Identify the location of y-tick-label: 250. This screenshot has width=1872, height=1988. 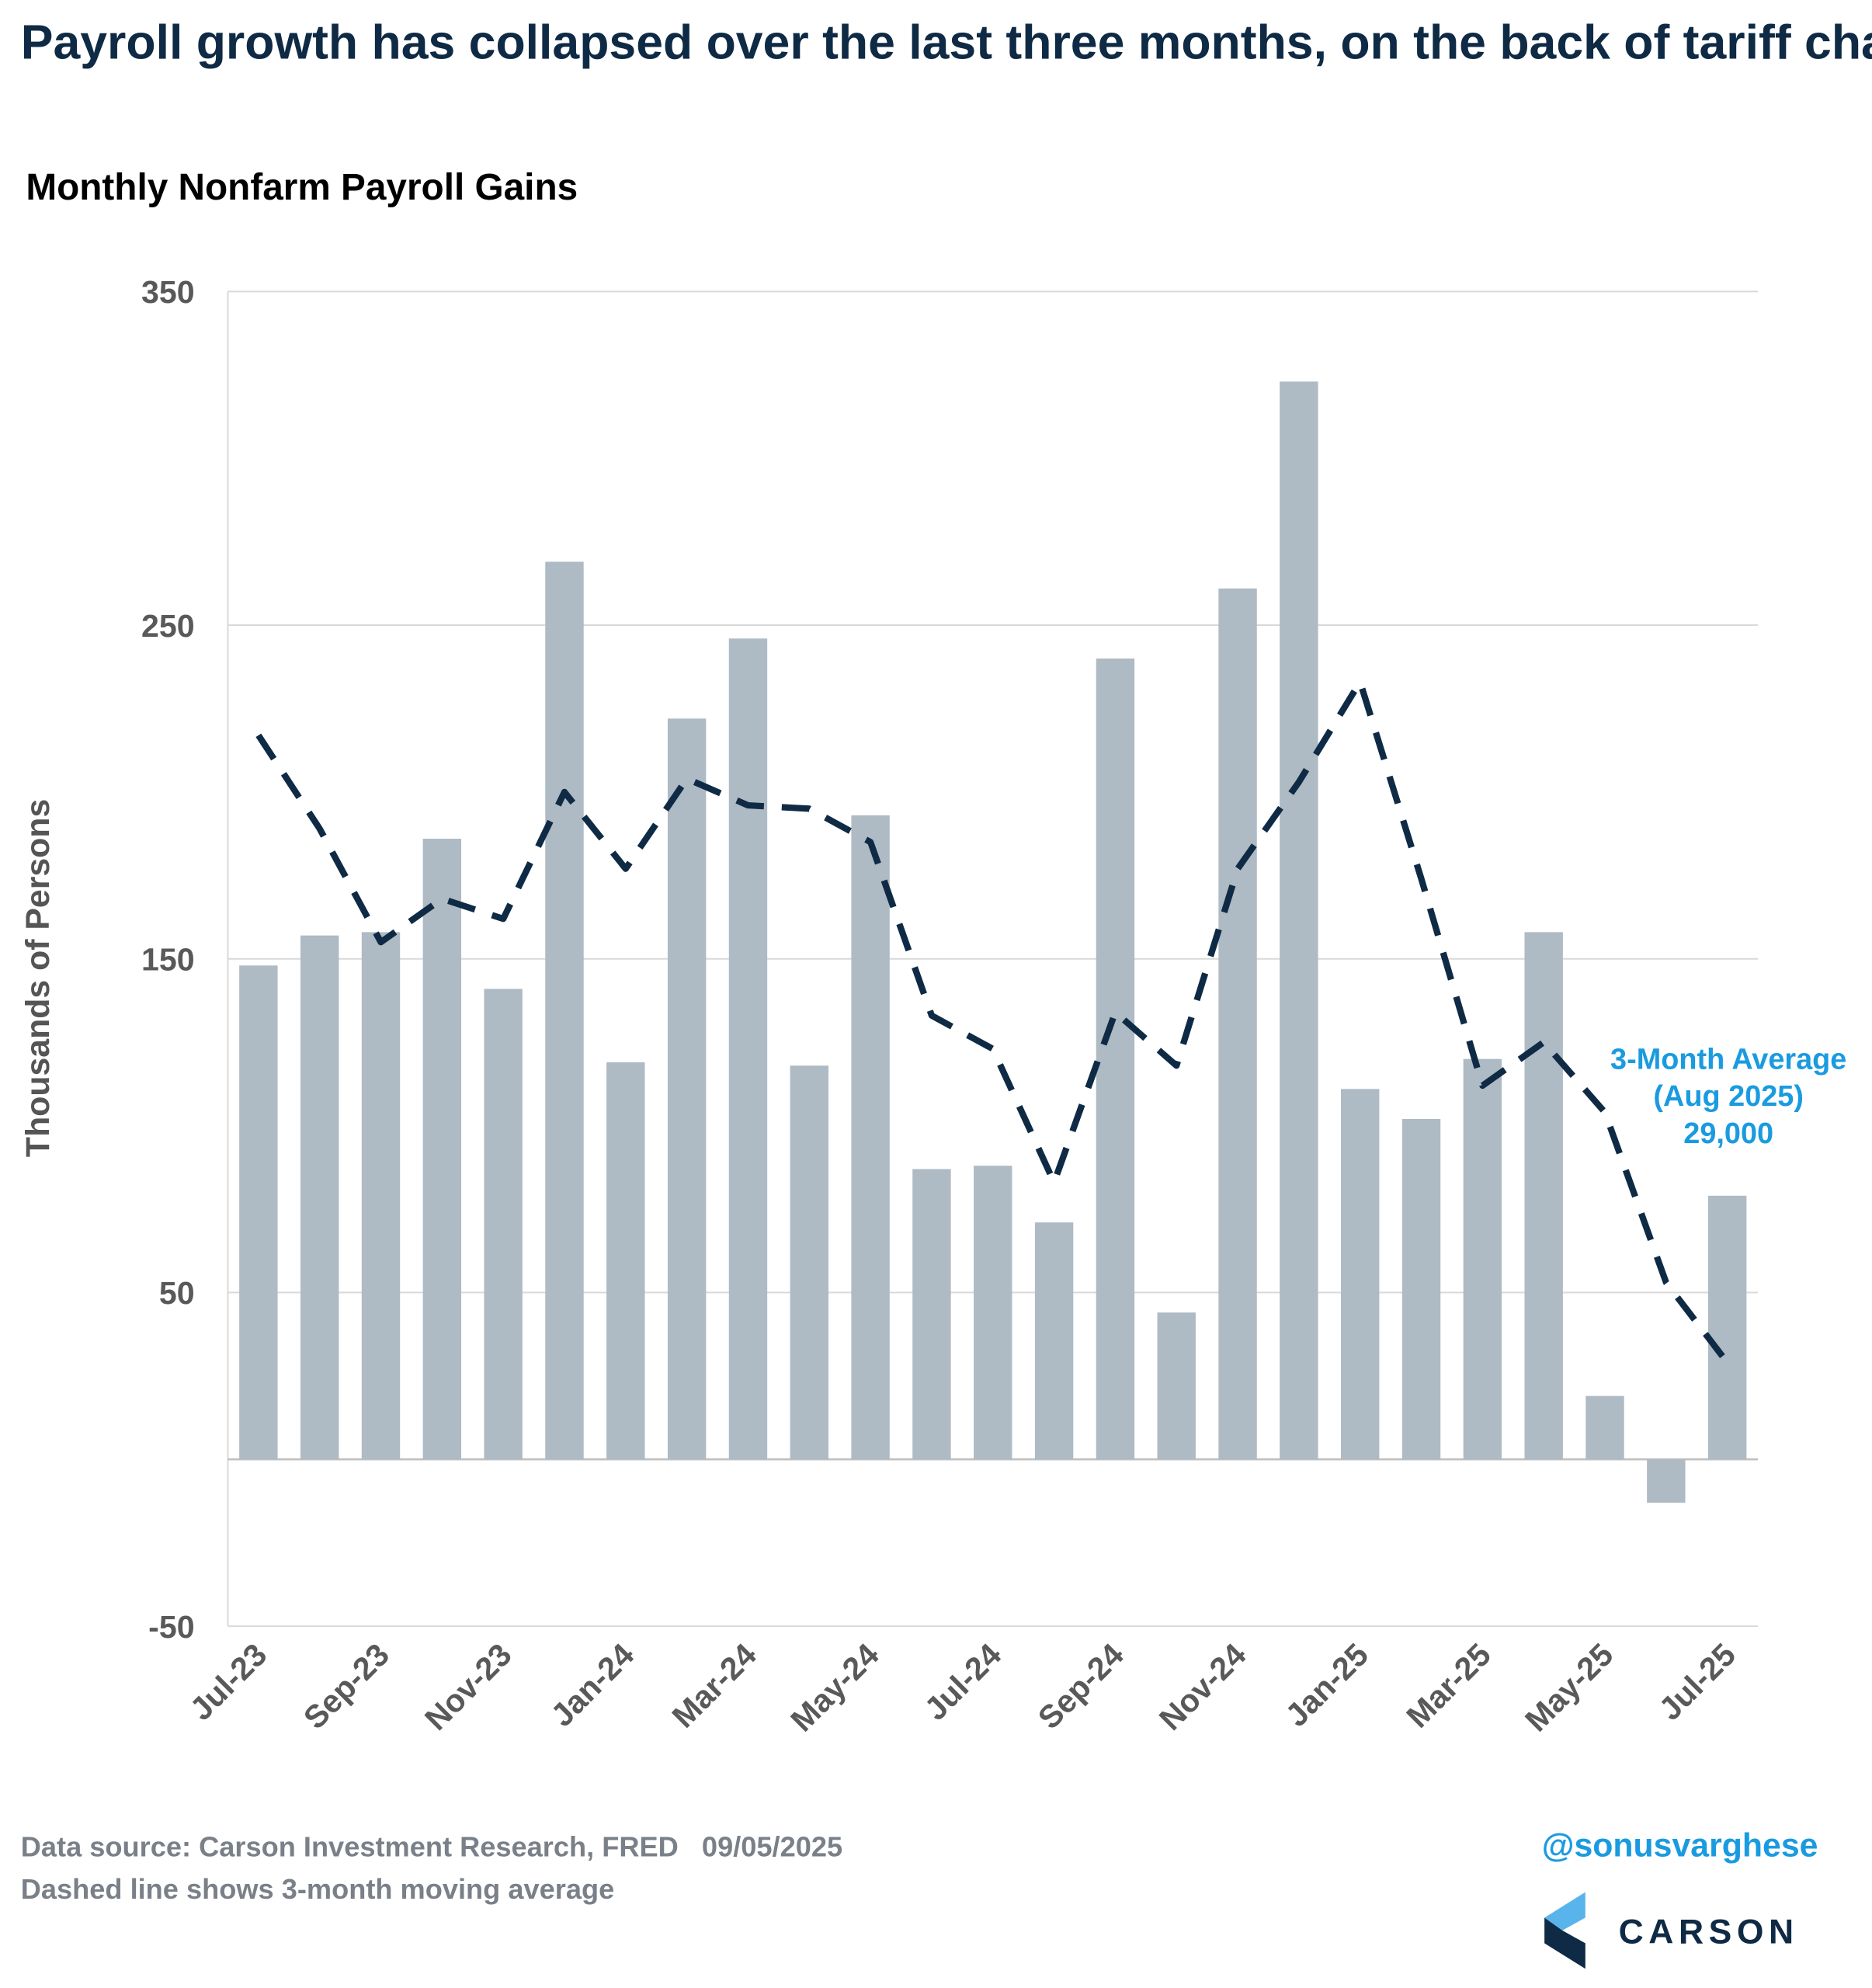
(168, 626).